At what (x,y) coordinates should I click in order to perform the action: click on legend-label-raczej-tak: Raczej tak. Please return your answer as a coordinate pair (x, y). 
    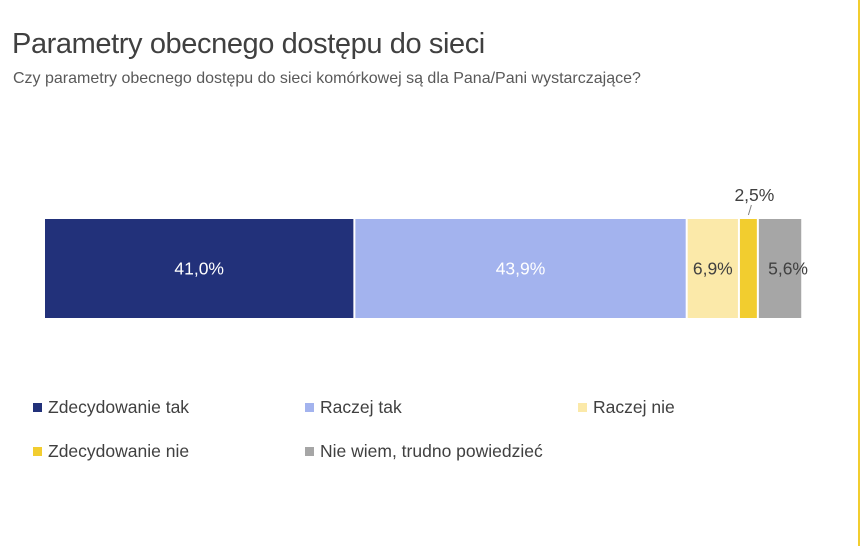
    Looking at the image, I should click on (361, 407).